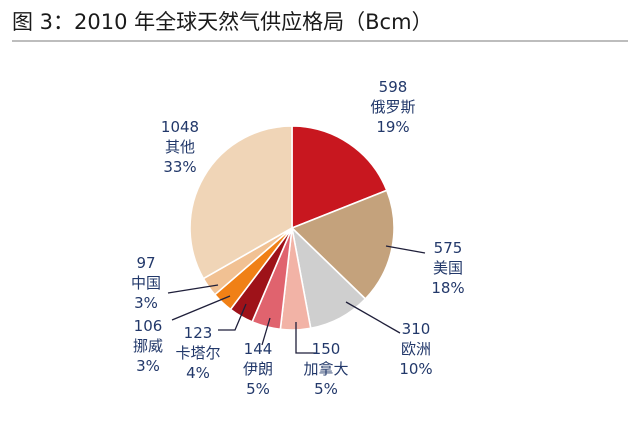 The height and width of the screenshot is (441, 640). I want to click on slice-name-label-9: 其他, so click(180, 147).